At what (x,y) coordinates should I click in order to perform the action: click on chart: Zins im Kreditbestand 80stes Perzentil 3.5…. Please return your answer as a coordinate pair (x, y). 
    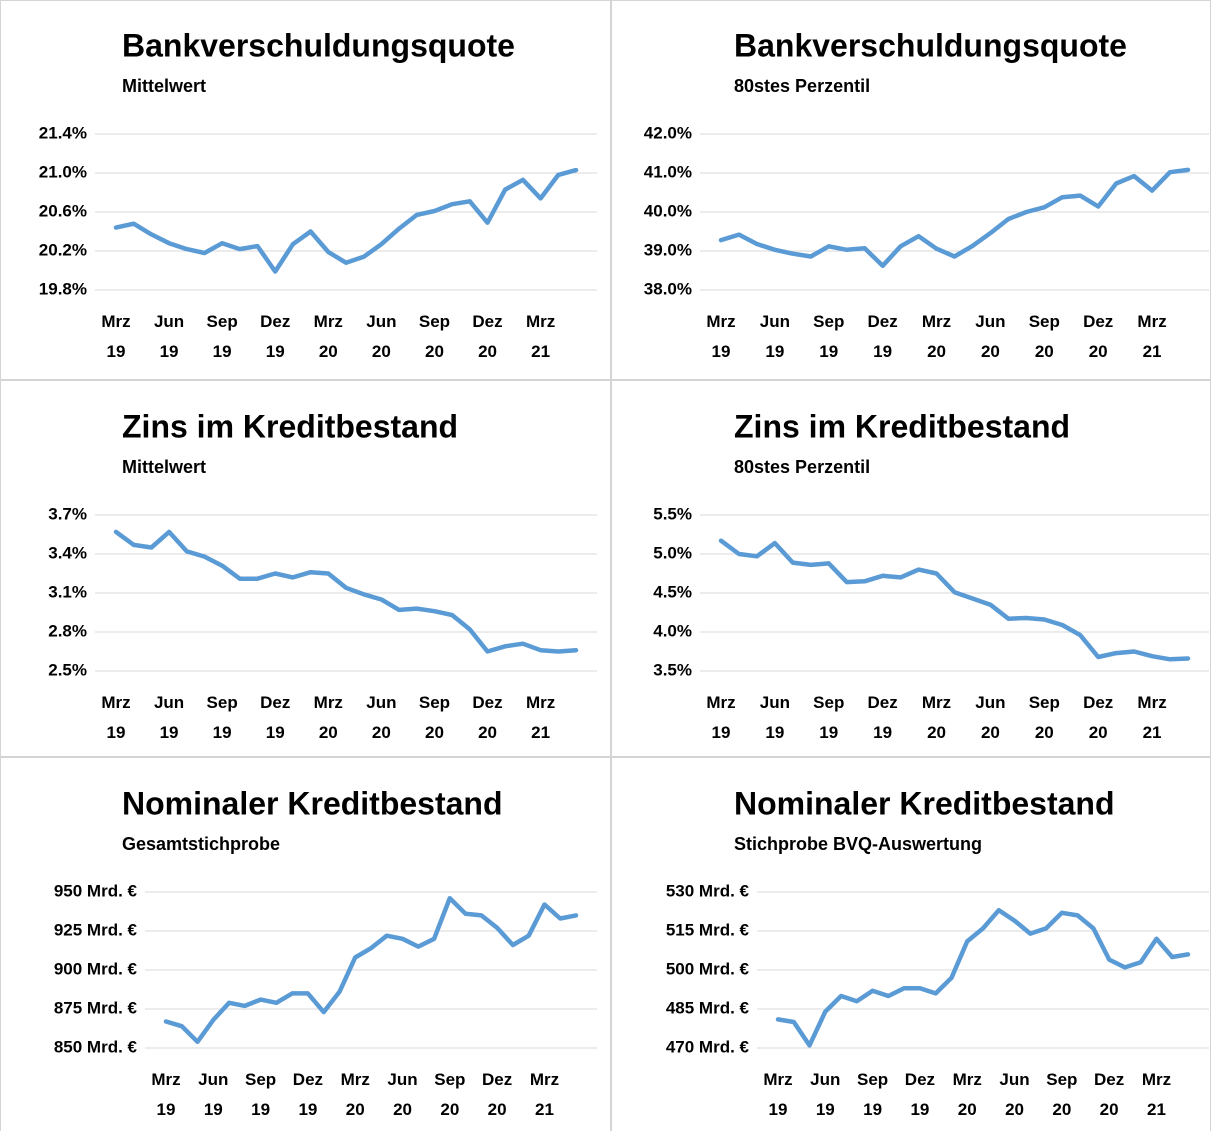
    Looking at the image, I should click on (931, 543).